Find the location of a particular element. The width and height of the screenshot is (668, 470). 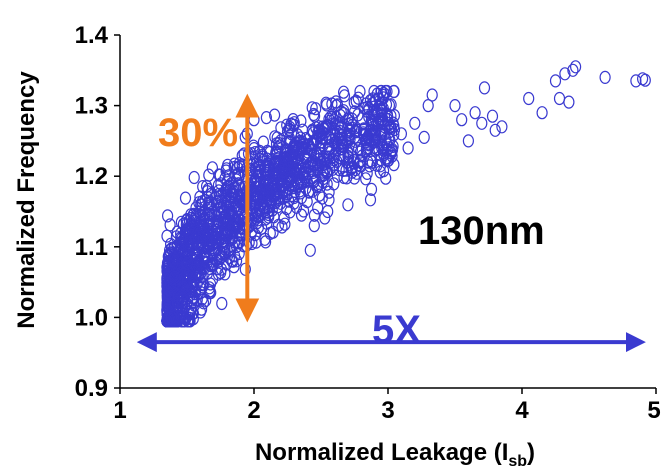

x-axis-title-suffix: ) is located at coordinates (531, 452).